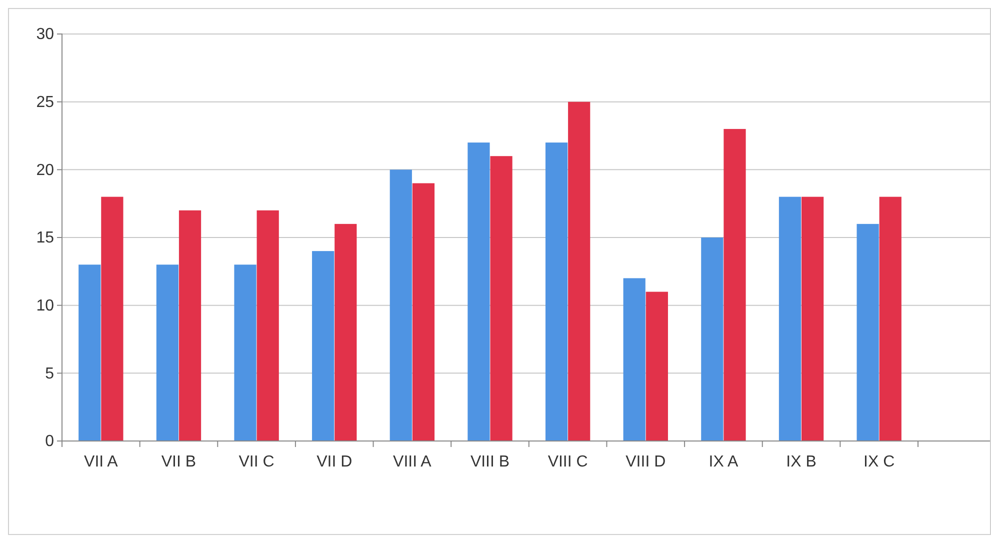 The image size is (991, 536). What do you see at coordinates (45, 35) in the screenshot?
I see `y-tick-label: 30` at bounding box center [45, 35].